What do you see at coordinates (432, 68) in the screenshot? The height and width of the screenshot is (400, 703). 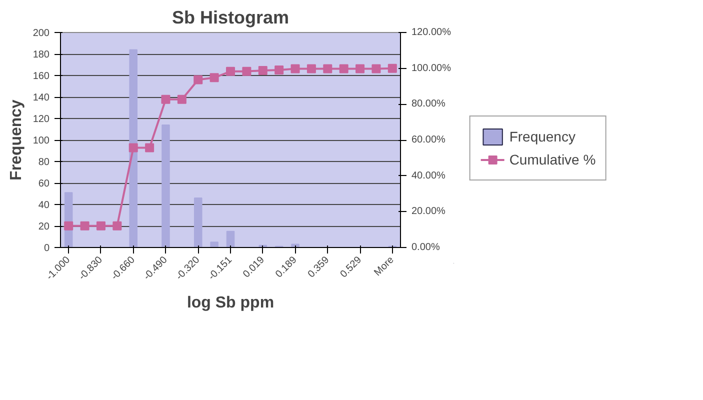 I see `y2-tick-label: 100.00%` at bounding box center [432, 68].